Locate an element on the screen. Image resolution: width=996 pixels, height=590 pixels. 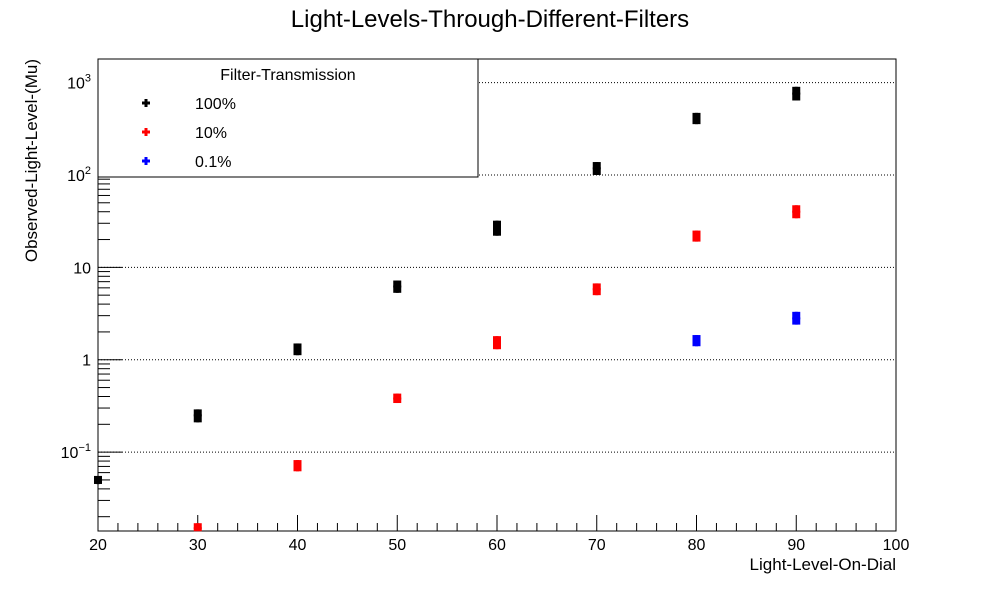
y-tick-label: 10 is located at coordinates (82, 268).